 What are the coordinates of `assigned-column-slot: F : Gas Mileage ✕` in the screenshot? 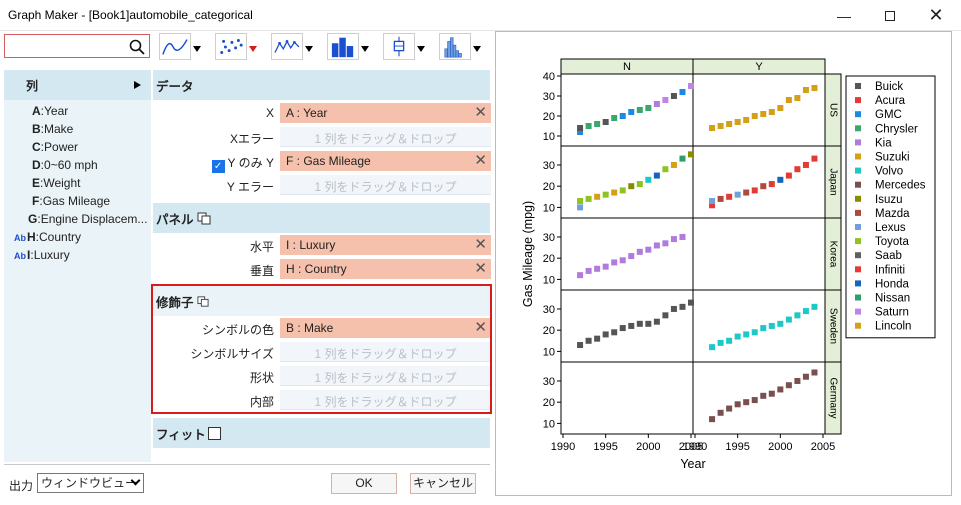 It's located at (385, 161).